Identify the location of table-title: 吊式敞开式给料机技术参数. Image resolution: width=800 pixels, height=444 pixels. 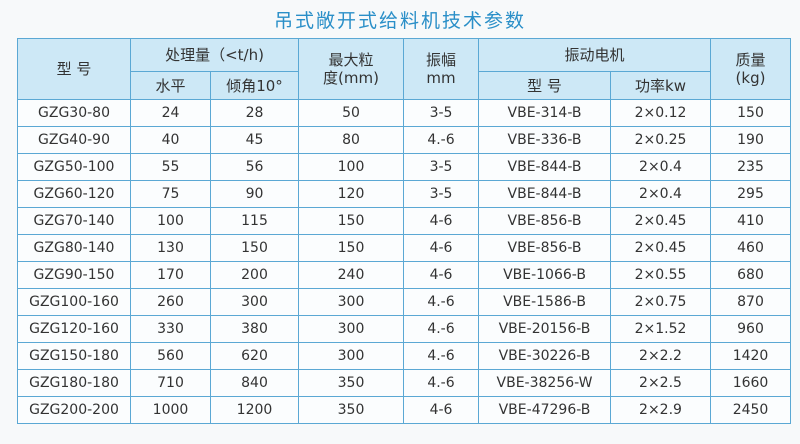
(399, 21).